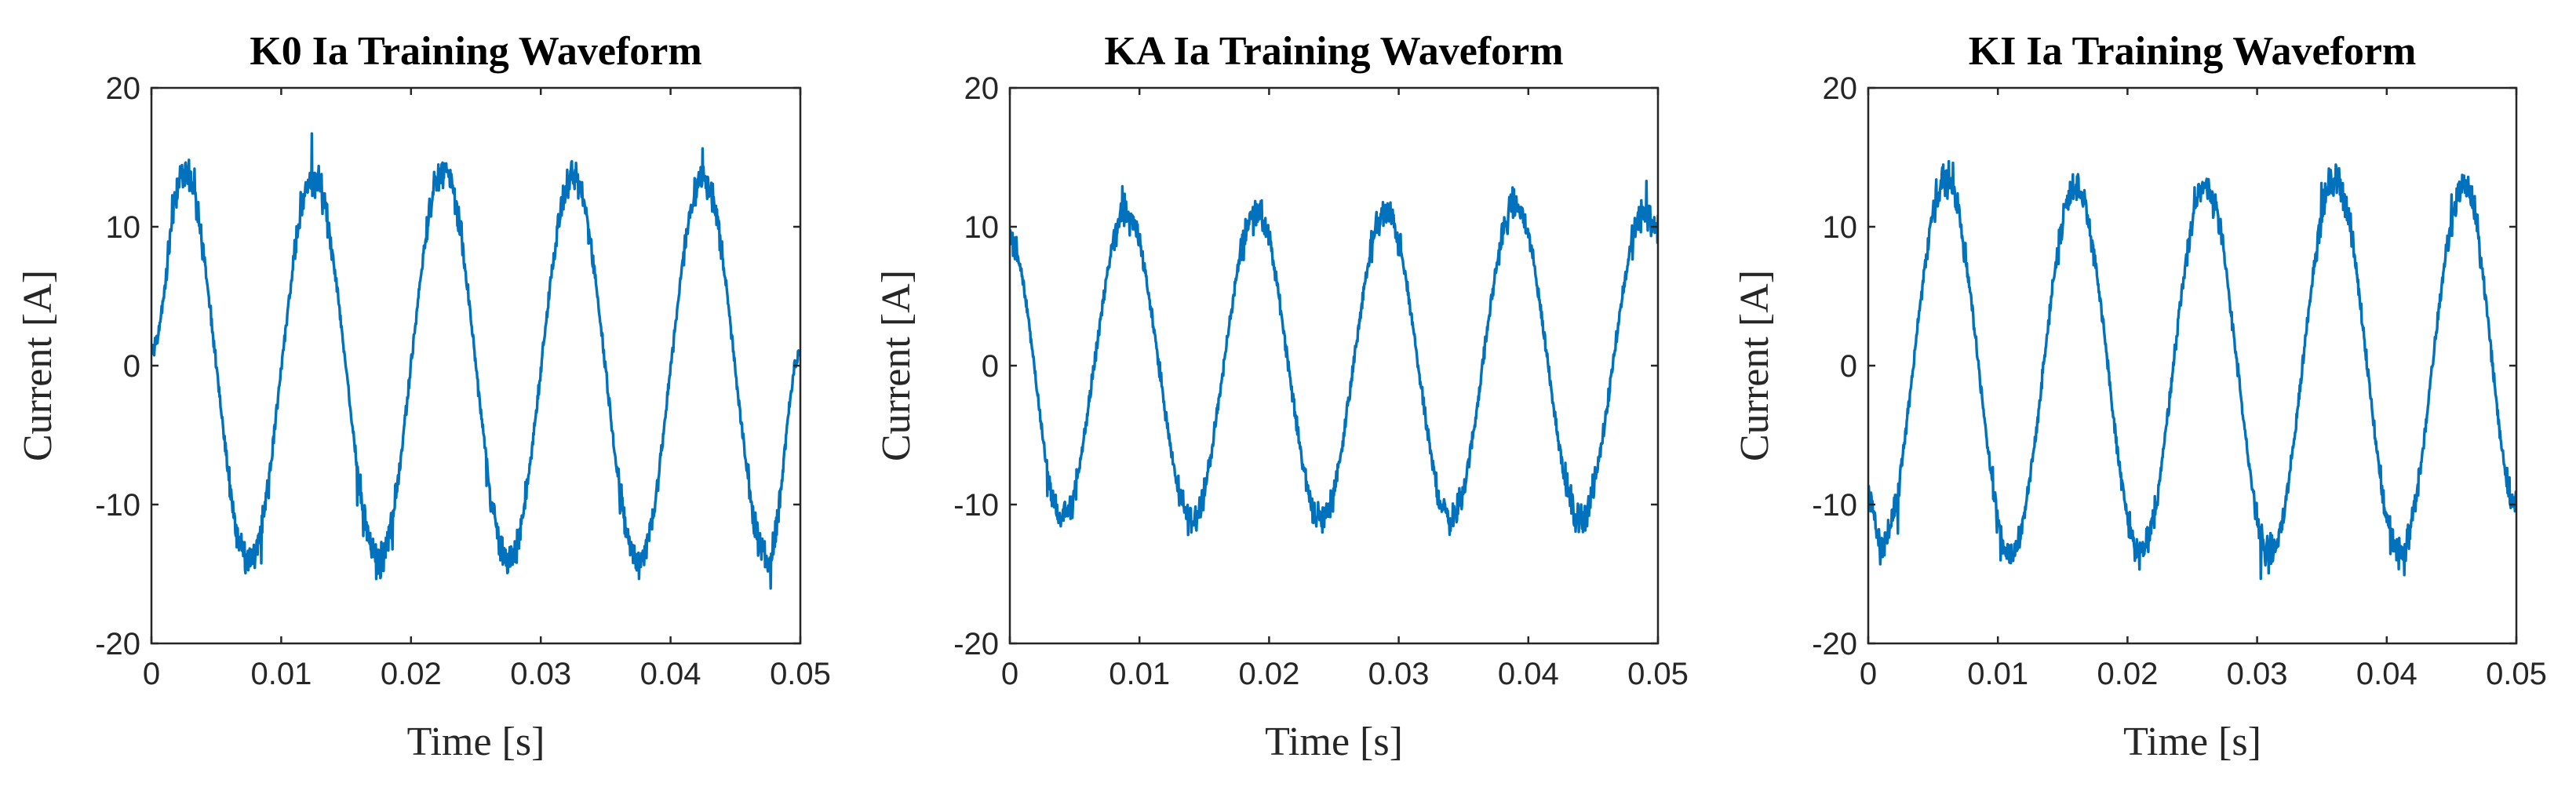 This screenshot has height=798, width=2576. What do you see at coordinates (2193, 51) in the screenshot?
I see `chart-title: KI Ia Training Waveform` at bounding box center [2193, 51].